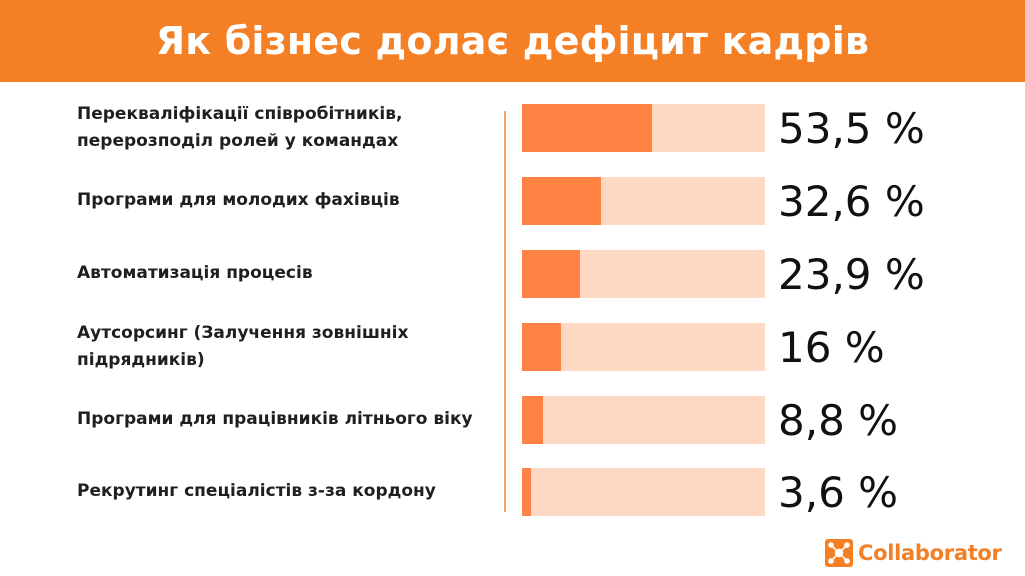 The image size is (1025, 576). Describe the element at coordinates (512, 492) in the screenshot. I see `bar-row: Рекрутинг спеціалістів з-за кордону 3,6 %` at that location.